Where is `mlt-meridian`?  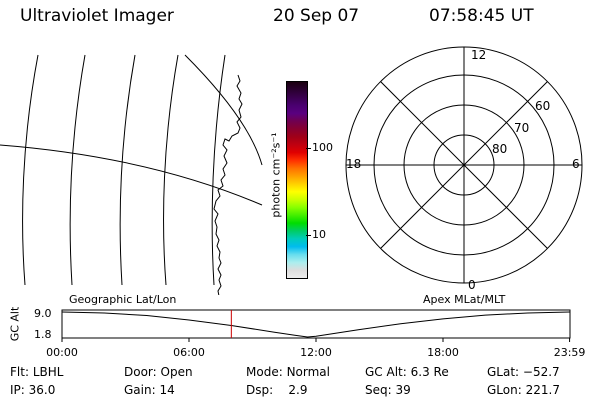
mlt-meridian is located at coordinates (464, 165).